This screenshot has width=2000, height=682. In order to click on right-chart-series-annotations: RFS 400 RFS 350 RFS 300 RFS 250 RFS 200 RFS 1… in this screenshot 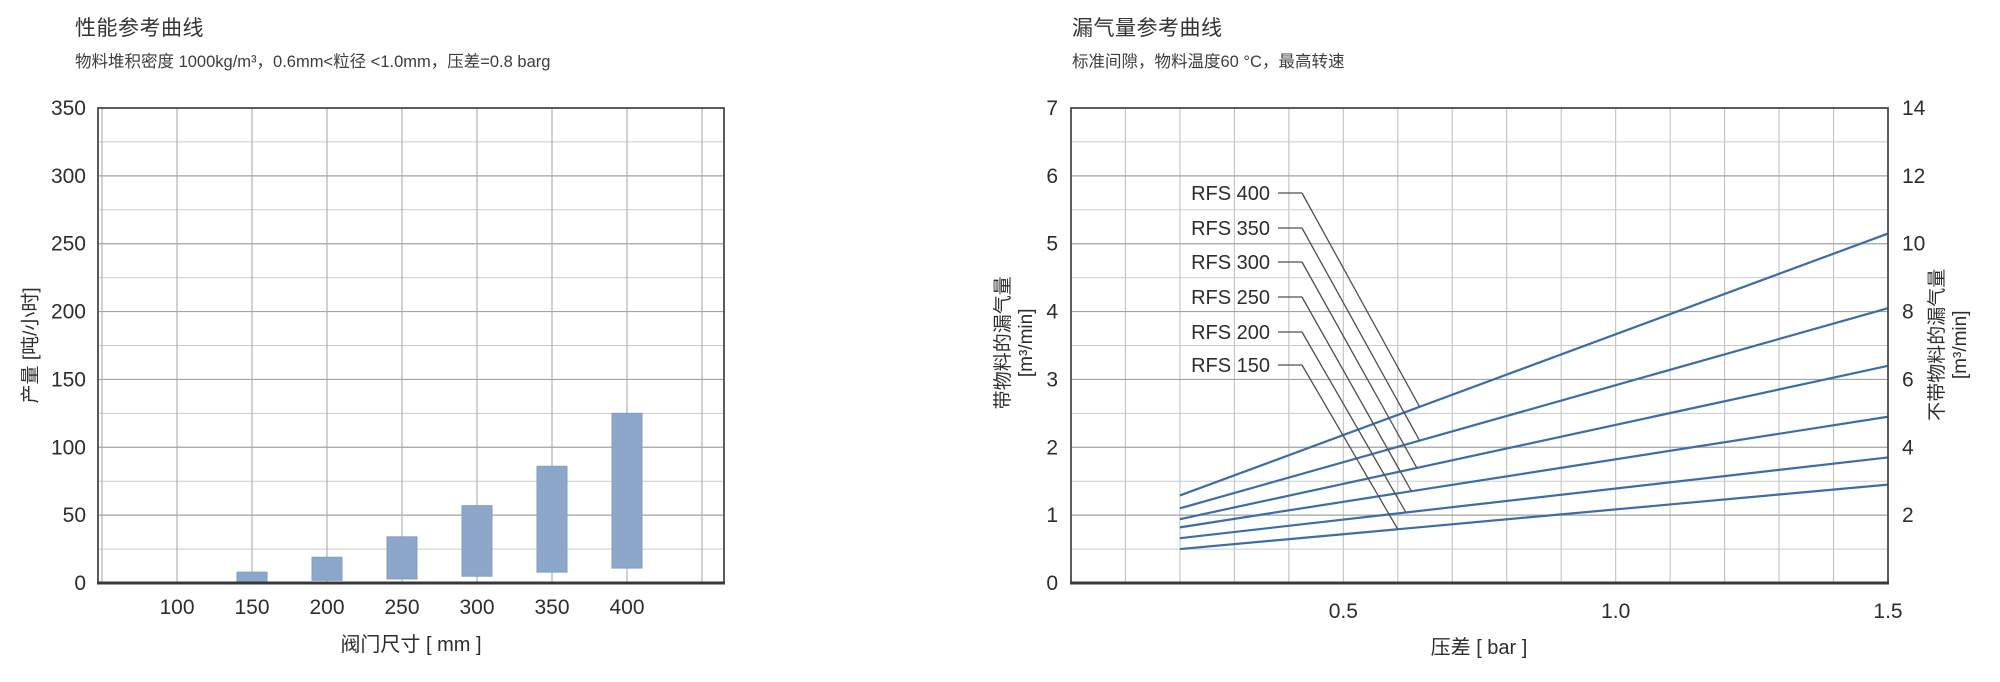, I will do `click(1306, 356)`.